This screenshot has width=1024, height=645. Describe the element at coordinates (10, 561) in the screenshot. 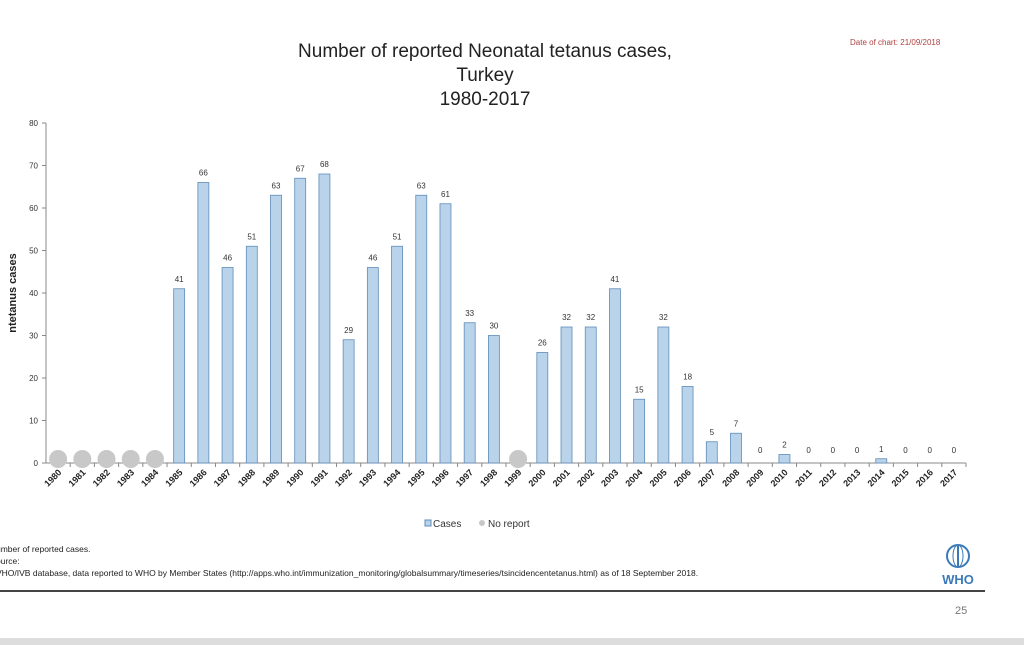

I see `footnote-source-label: ource:` at that location.